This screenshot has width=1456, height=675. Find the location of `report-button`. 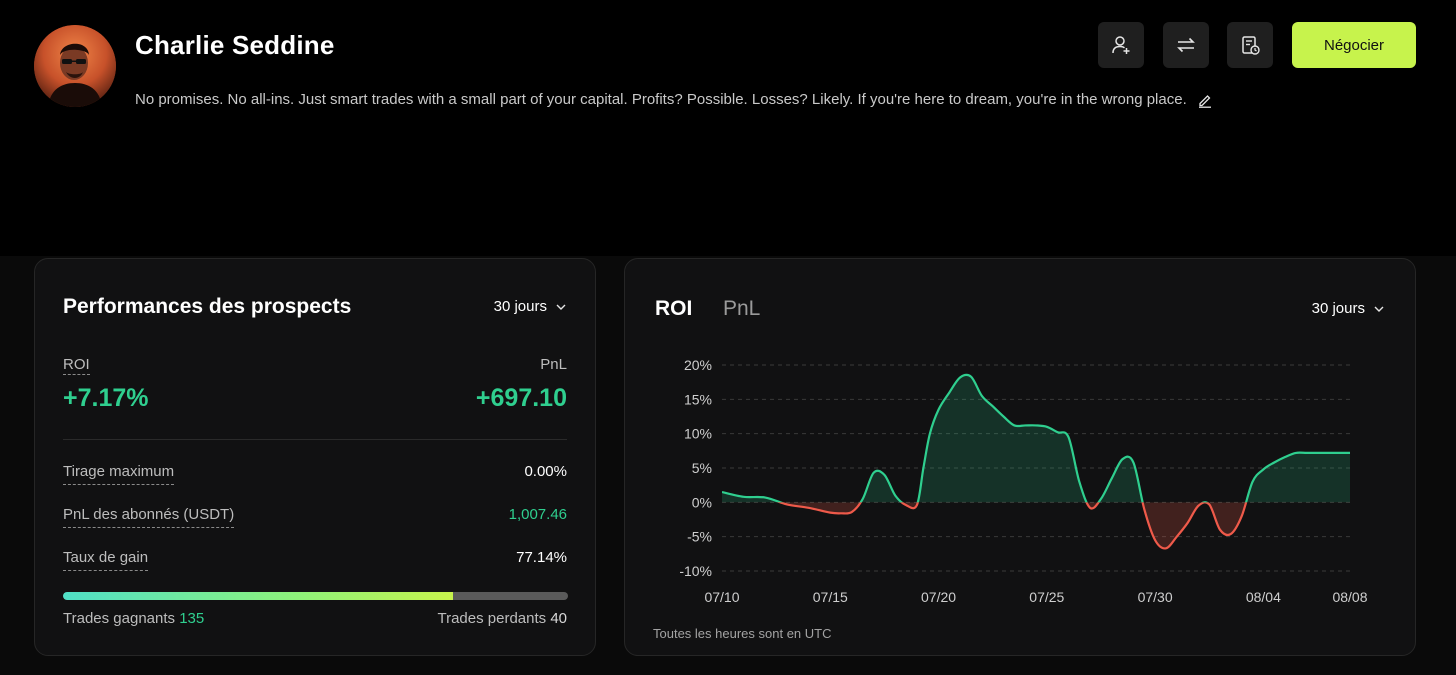

report-button is located at coordinates (1250, 45).